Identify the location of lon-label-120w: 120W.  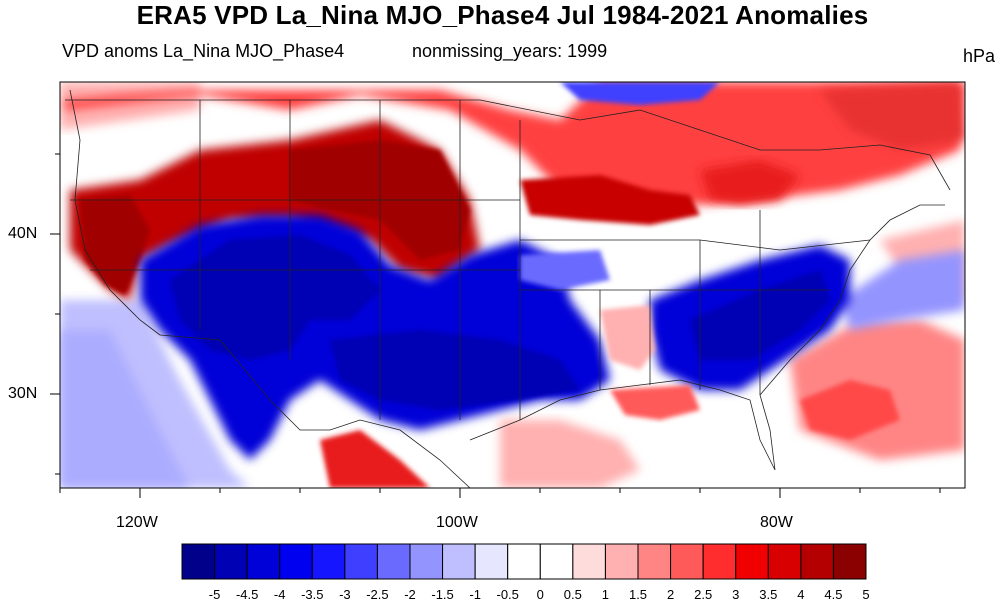
(137, 522).